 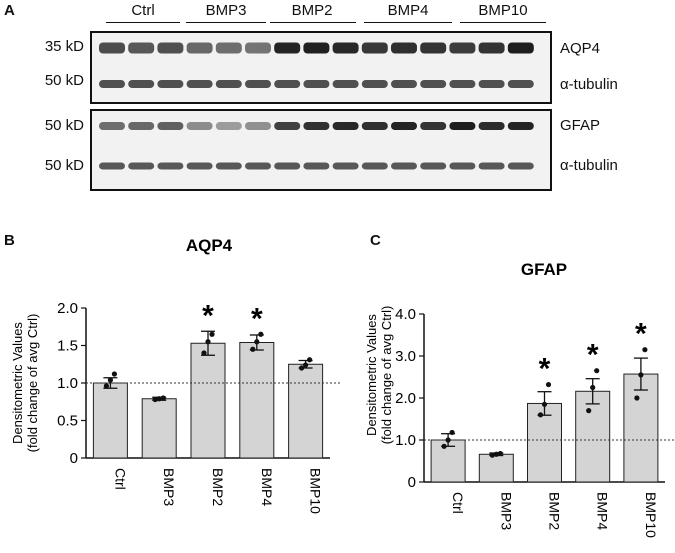 I want to click on group-line-bmp3, so click(x=226, y=22).